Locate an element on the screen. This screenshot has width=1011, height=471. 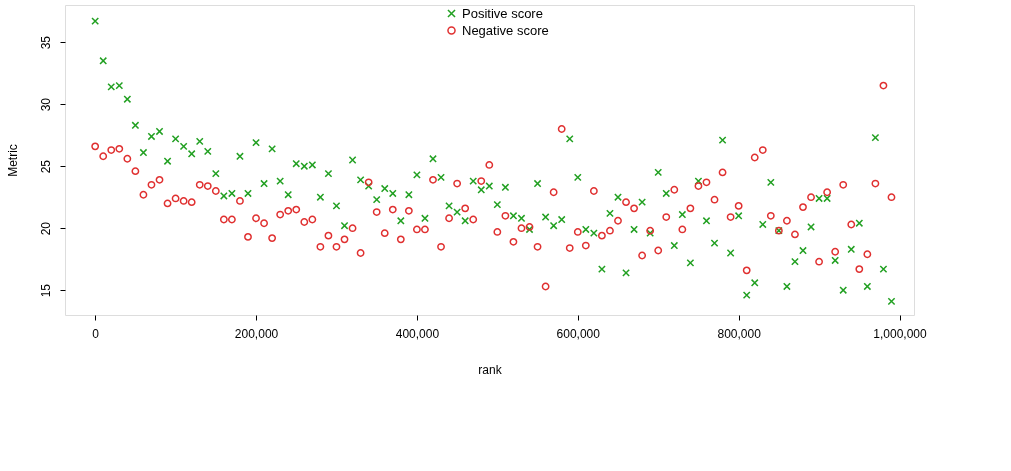
x-tick-label: 200,000 is located at coordinates (256, 333).